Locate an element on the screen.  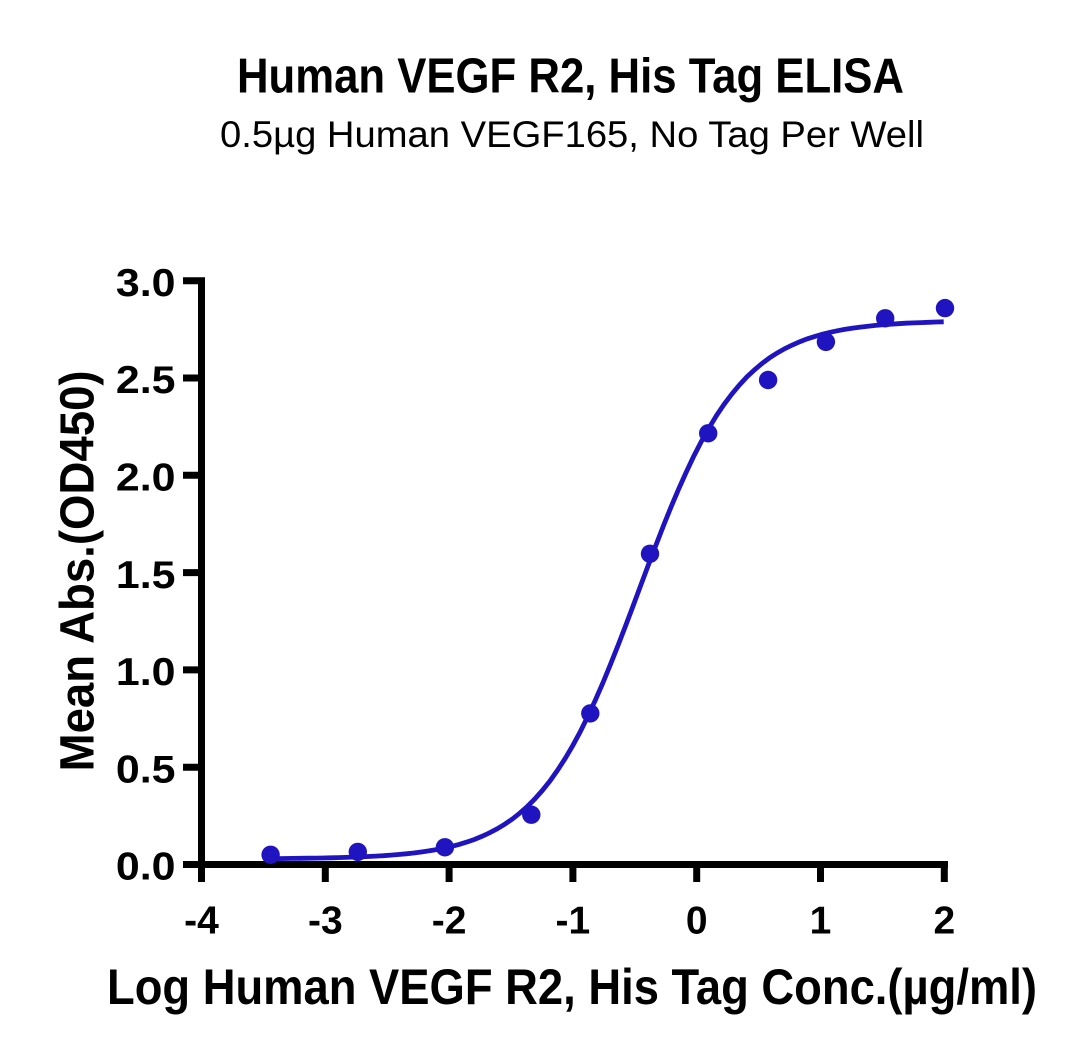
svg-text: Human VEGF R2, His Tag ELISA is located at coordinates (570, 77).